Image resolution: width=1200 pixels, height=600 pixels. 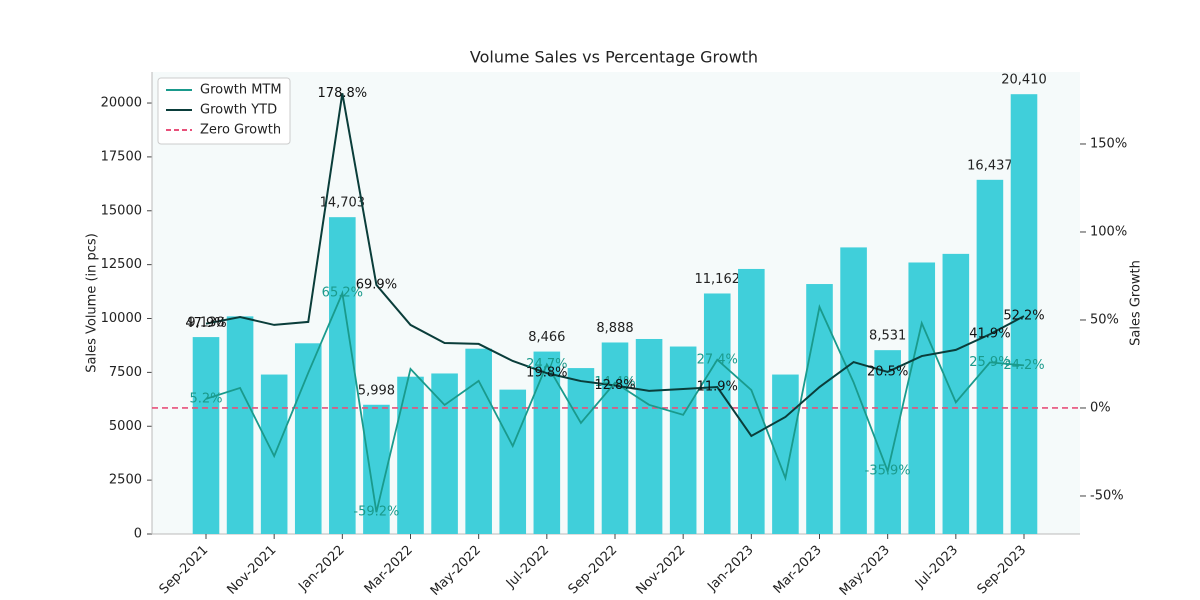 I want to click on x-tick-label: Nov-2021, so click(x=251, y=570).